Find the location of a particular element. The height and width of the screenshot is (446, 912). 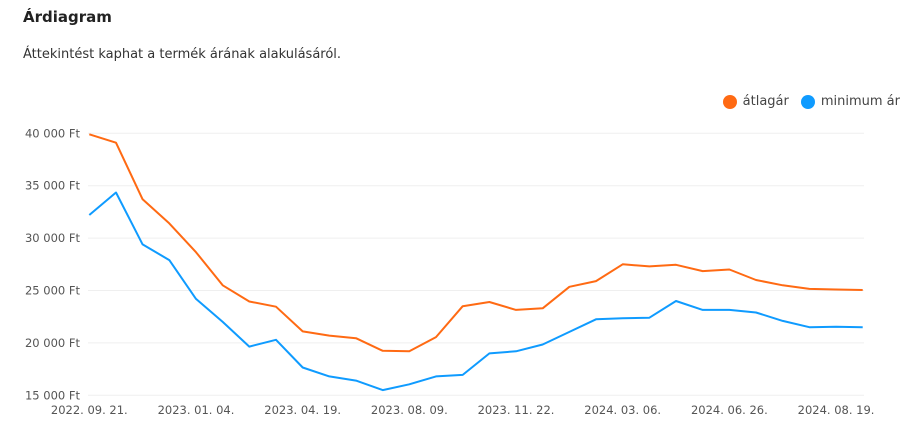

y-tick-label: 40 000 Ft is located at coordinates (53, 133).